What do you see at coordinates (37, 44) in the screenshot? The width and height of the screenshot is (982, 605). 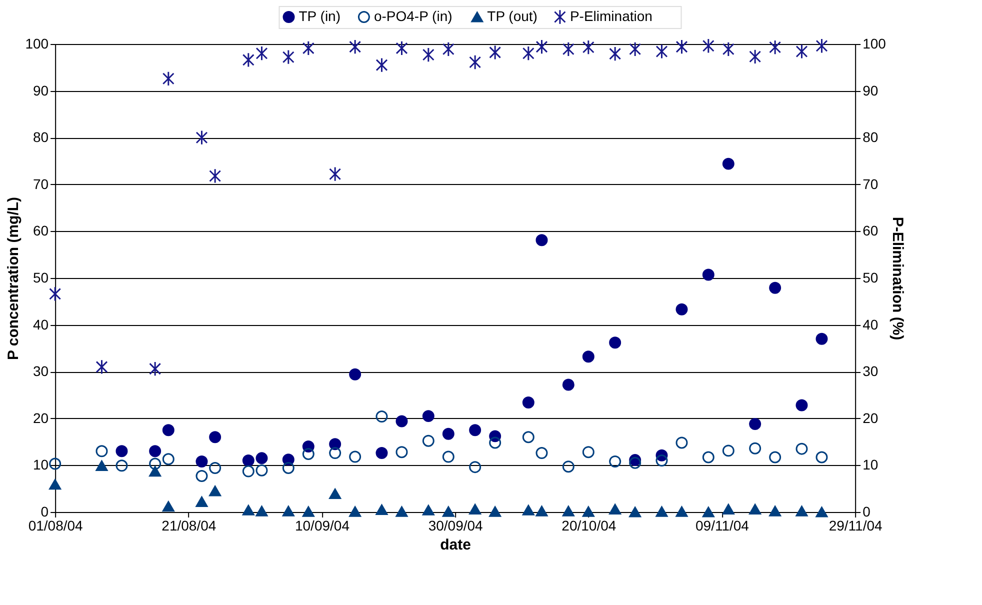 I see `y-tick-label: 100` at bounding box center [37, 44].